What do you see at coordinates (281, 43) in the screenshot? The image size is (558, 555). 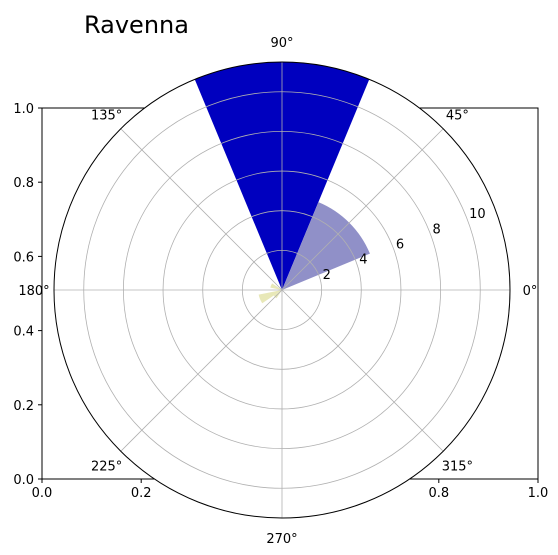 I see `theta-tick-label: 90°` at bounding box center [281, 43].